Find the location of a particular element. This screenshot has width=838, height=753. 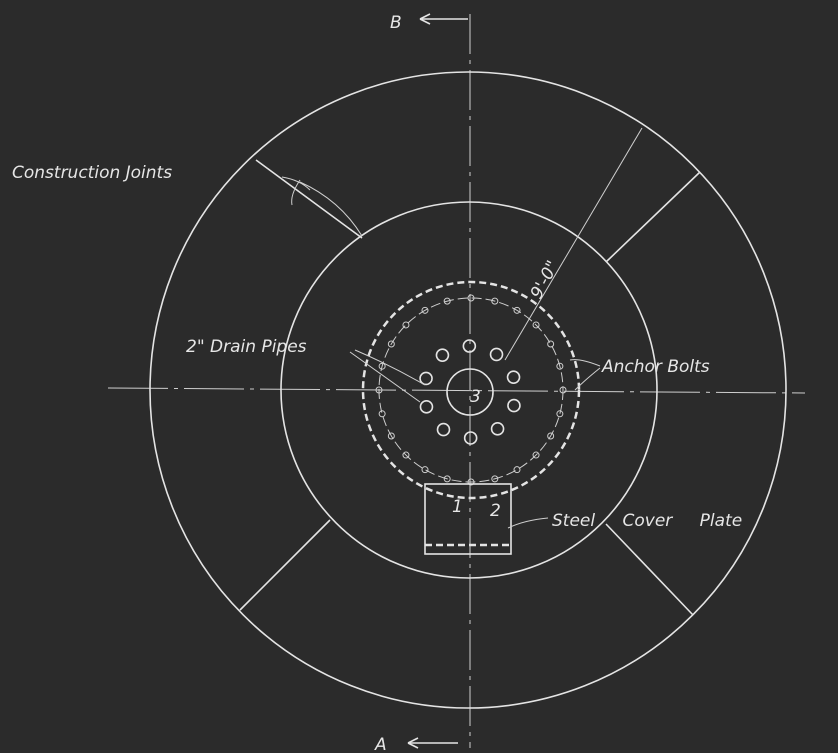

bolt-circle is located at coordinates (471, 390).